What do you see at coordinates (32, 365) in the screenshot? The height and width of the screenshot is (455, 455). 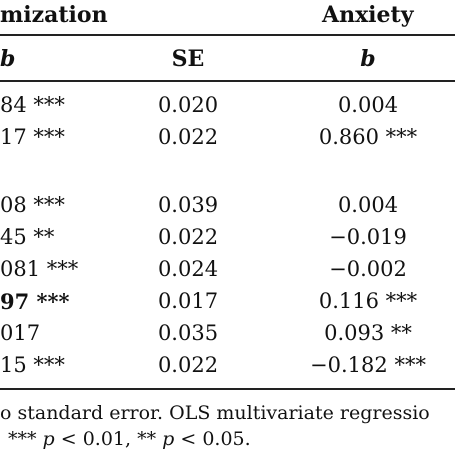 I see `cell-b-left: 15 ***` at bounding box center [32, 365].